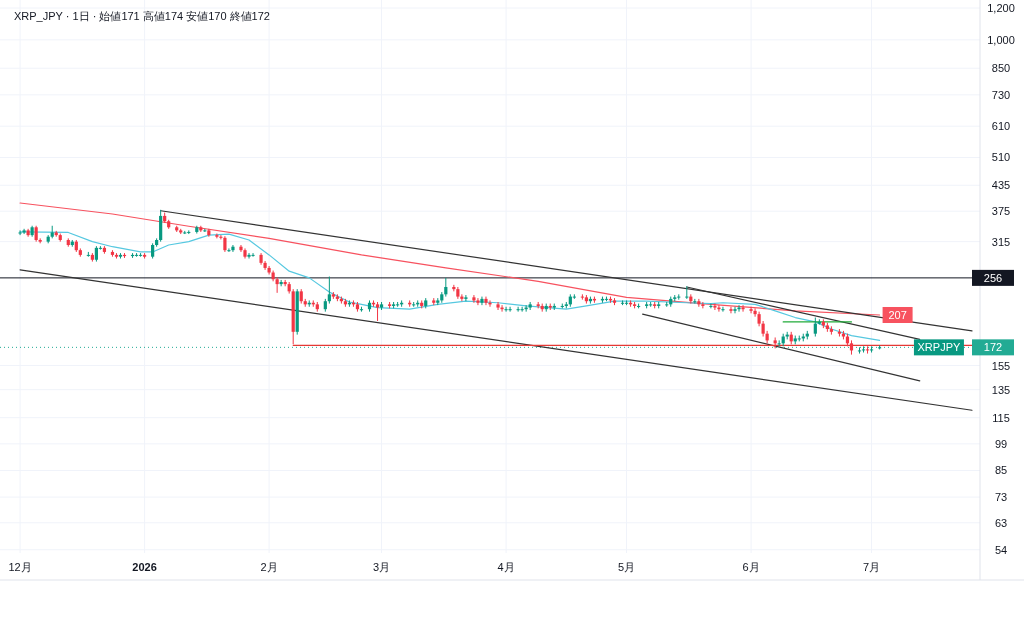  I want to click on y-tick-label: 315, so click(1001, 241).